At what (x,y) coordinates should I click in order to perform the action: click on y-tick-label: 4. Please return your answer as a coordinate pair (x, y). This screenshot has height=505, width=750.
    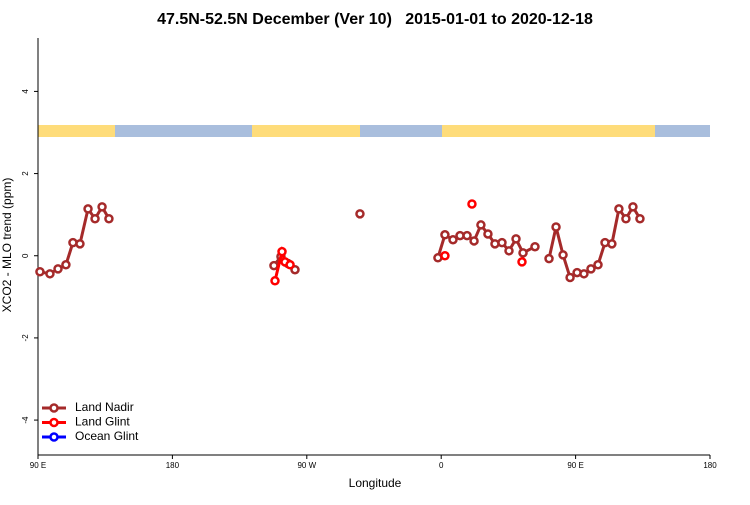
    Looking at the image, I should click on (25, 91).